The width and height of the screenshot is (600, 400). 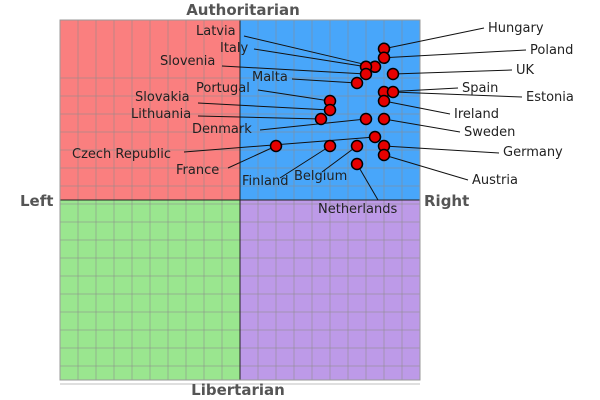 I want to click on point-markers, so click(x=334, y=106).